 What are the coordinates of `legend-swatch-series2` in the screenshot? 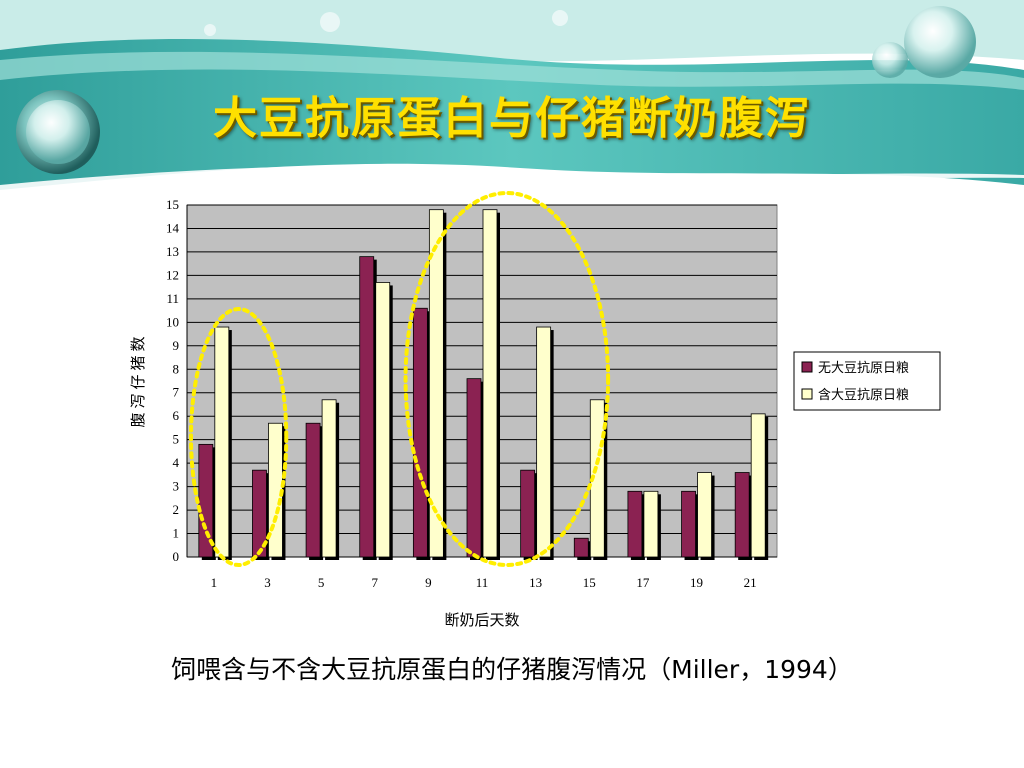 It's located at (807, 394).